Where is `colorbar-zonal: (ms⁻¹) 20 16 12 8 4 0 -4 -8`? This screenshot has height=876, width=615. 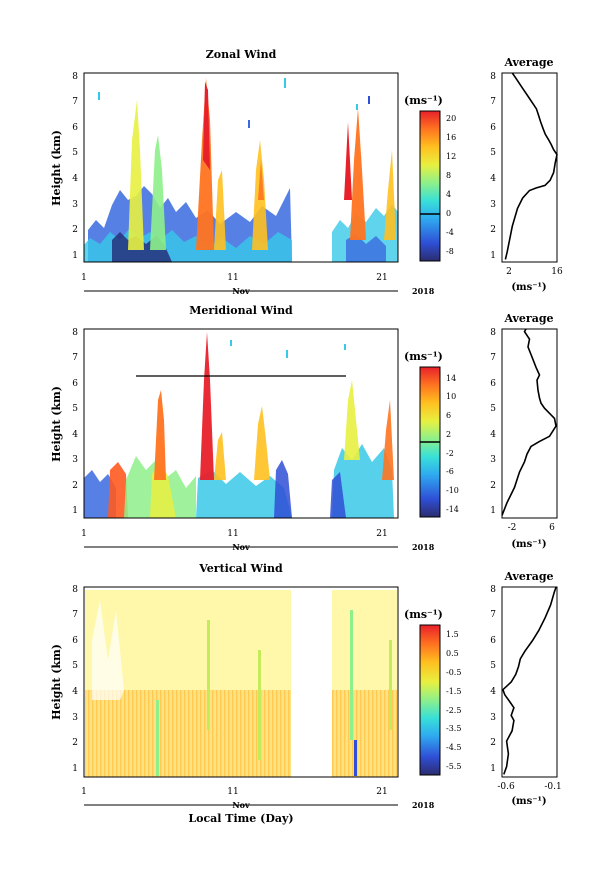
colorbar-zonal: (ms⁻¹) 20 16 12 8 4 0 -4 -8 is located at coordinates (430, 178).